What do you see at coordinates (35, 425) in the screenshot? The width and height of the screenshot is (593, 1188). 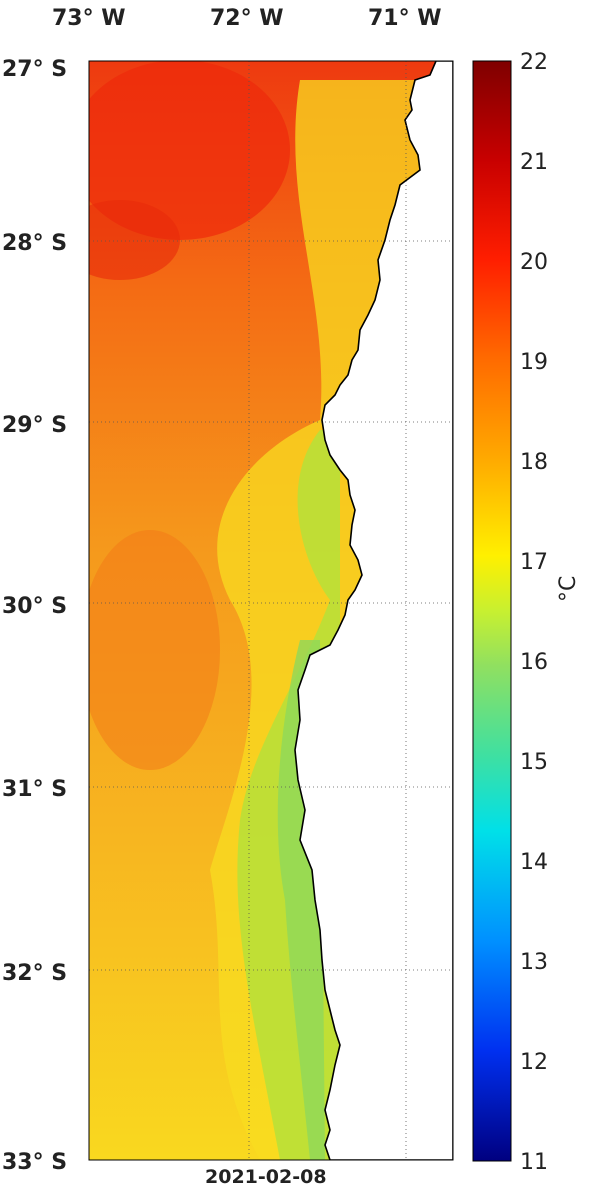 I see `lat-label-29s: 29° S` at bounding box center [35, 425].